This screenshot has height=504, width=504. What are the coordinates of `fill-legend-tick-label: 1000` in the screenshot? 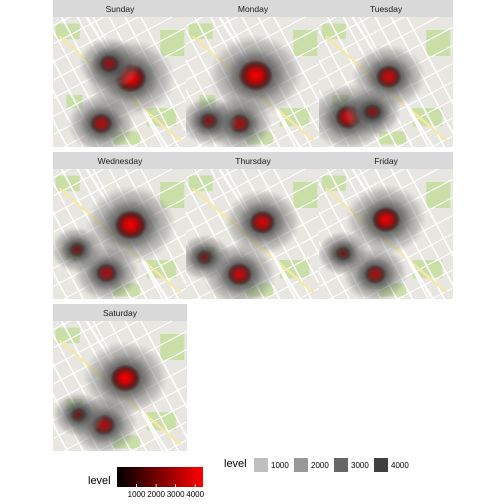 It's located at (137, 494).